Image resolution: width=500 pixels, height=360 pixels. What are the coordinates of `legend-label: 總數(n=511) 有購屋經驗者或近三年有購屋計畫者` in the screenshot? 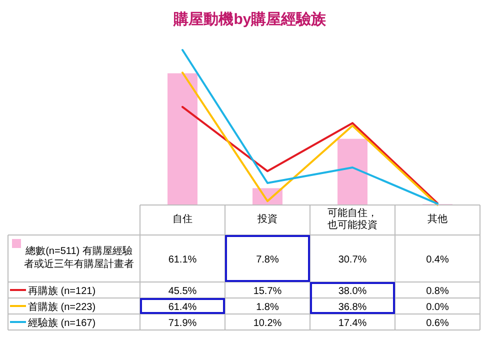 It's located at (79, 258).